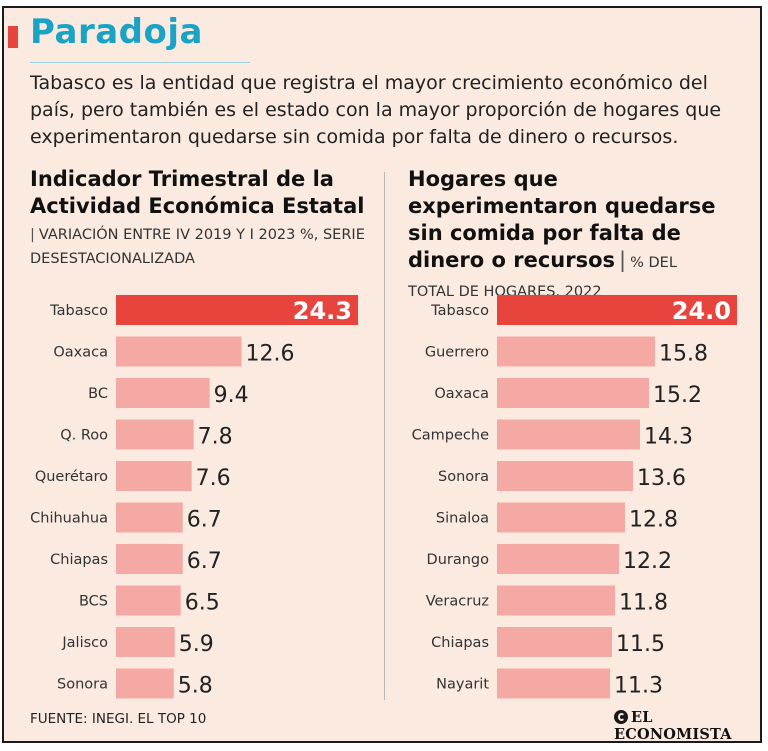 This screenshot has width=768, height=751. I want to click on right-category-label: Guerrero, so click(457, 353).